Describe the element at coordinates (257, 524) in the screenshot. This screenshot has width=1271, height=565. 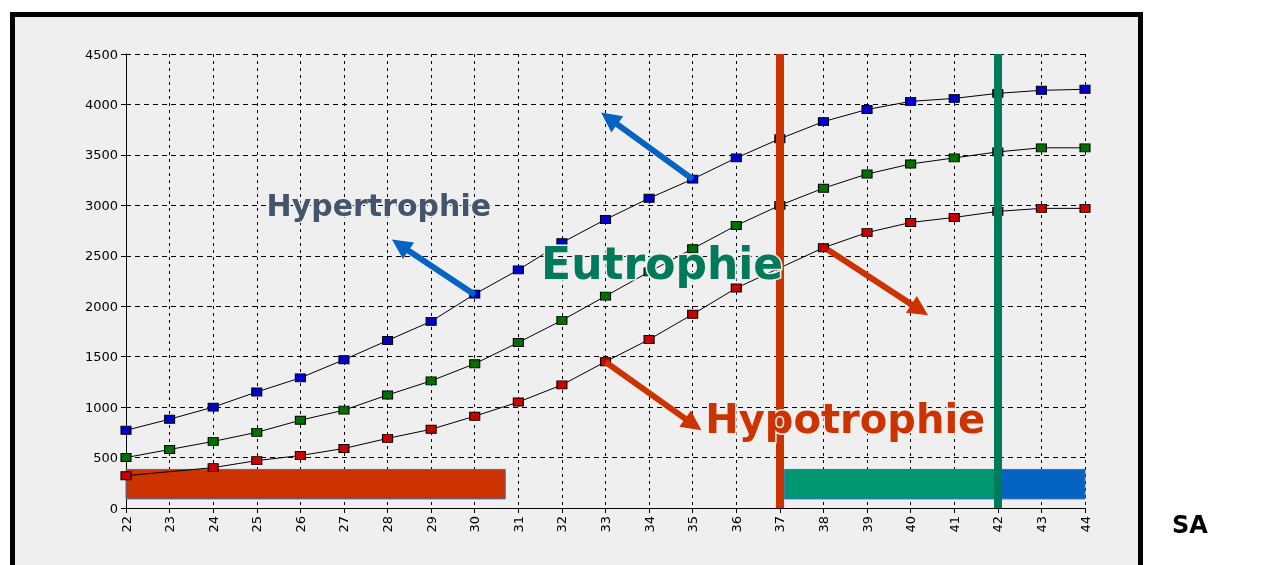
I see `x-tick-label: 25` at that location.